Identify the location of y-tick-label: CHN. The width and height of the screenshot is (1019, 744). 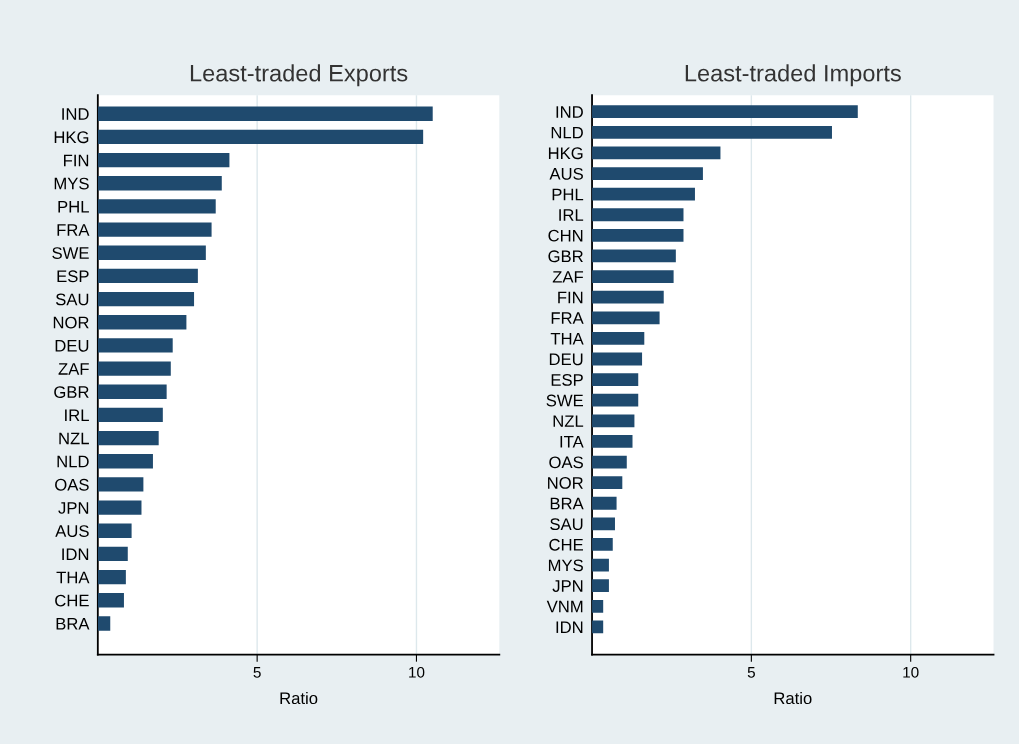
(565, 235).